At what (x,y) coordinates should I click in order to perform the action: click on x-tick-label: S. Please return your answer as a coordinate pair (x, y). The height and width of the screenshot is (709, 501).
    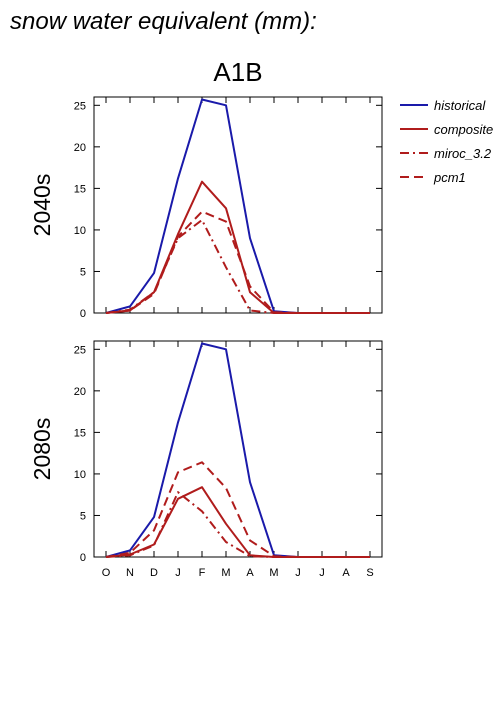
    Looking at the image, I should click on (369, 573).